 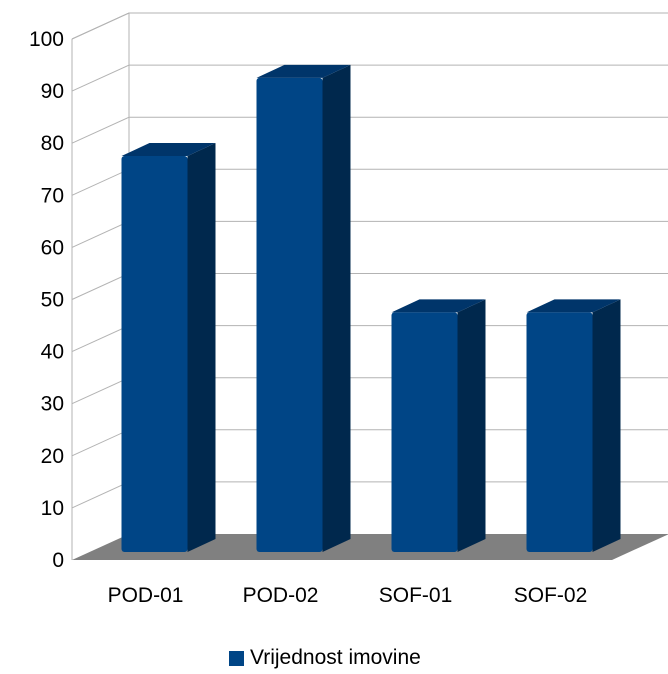 What do you see at coordinates (52, 91) in the screenshot?
I see `y-tick-label: 90` at bounding box center [52, 91].